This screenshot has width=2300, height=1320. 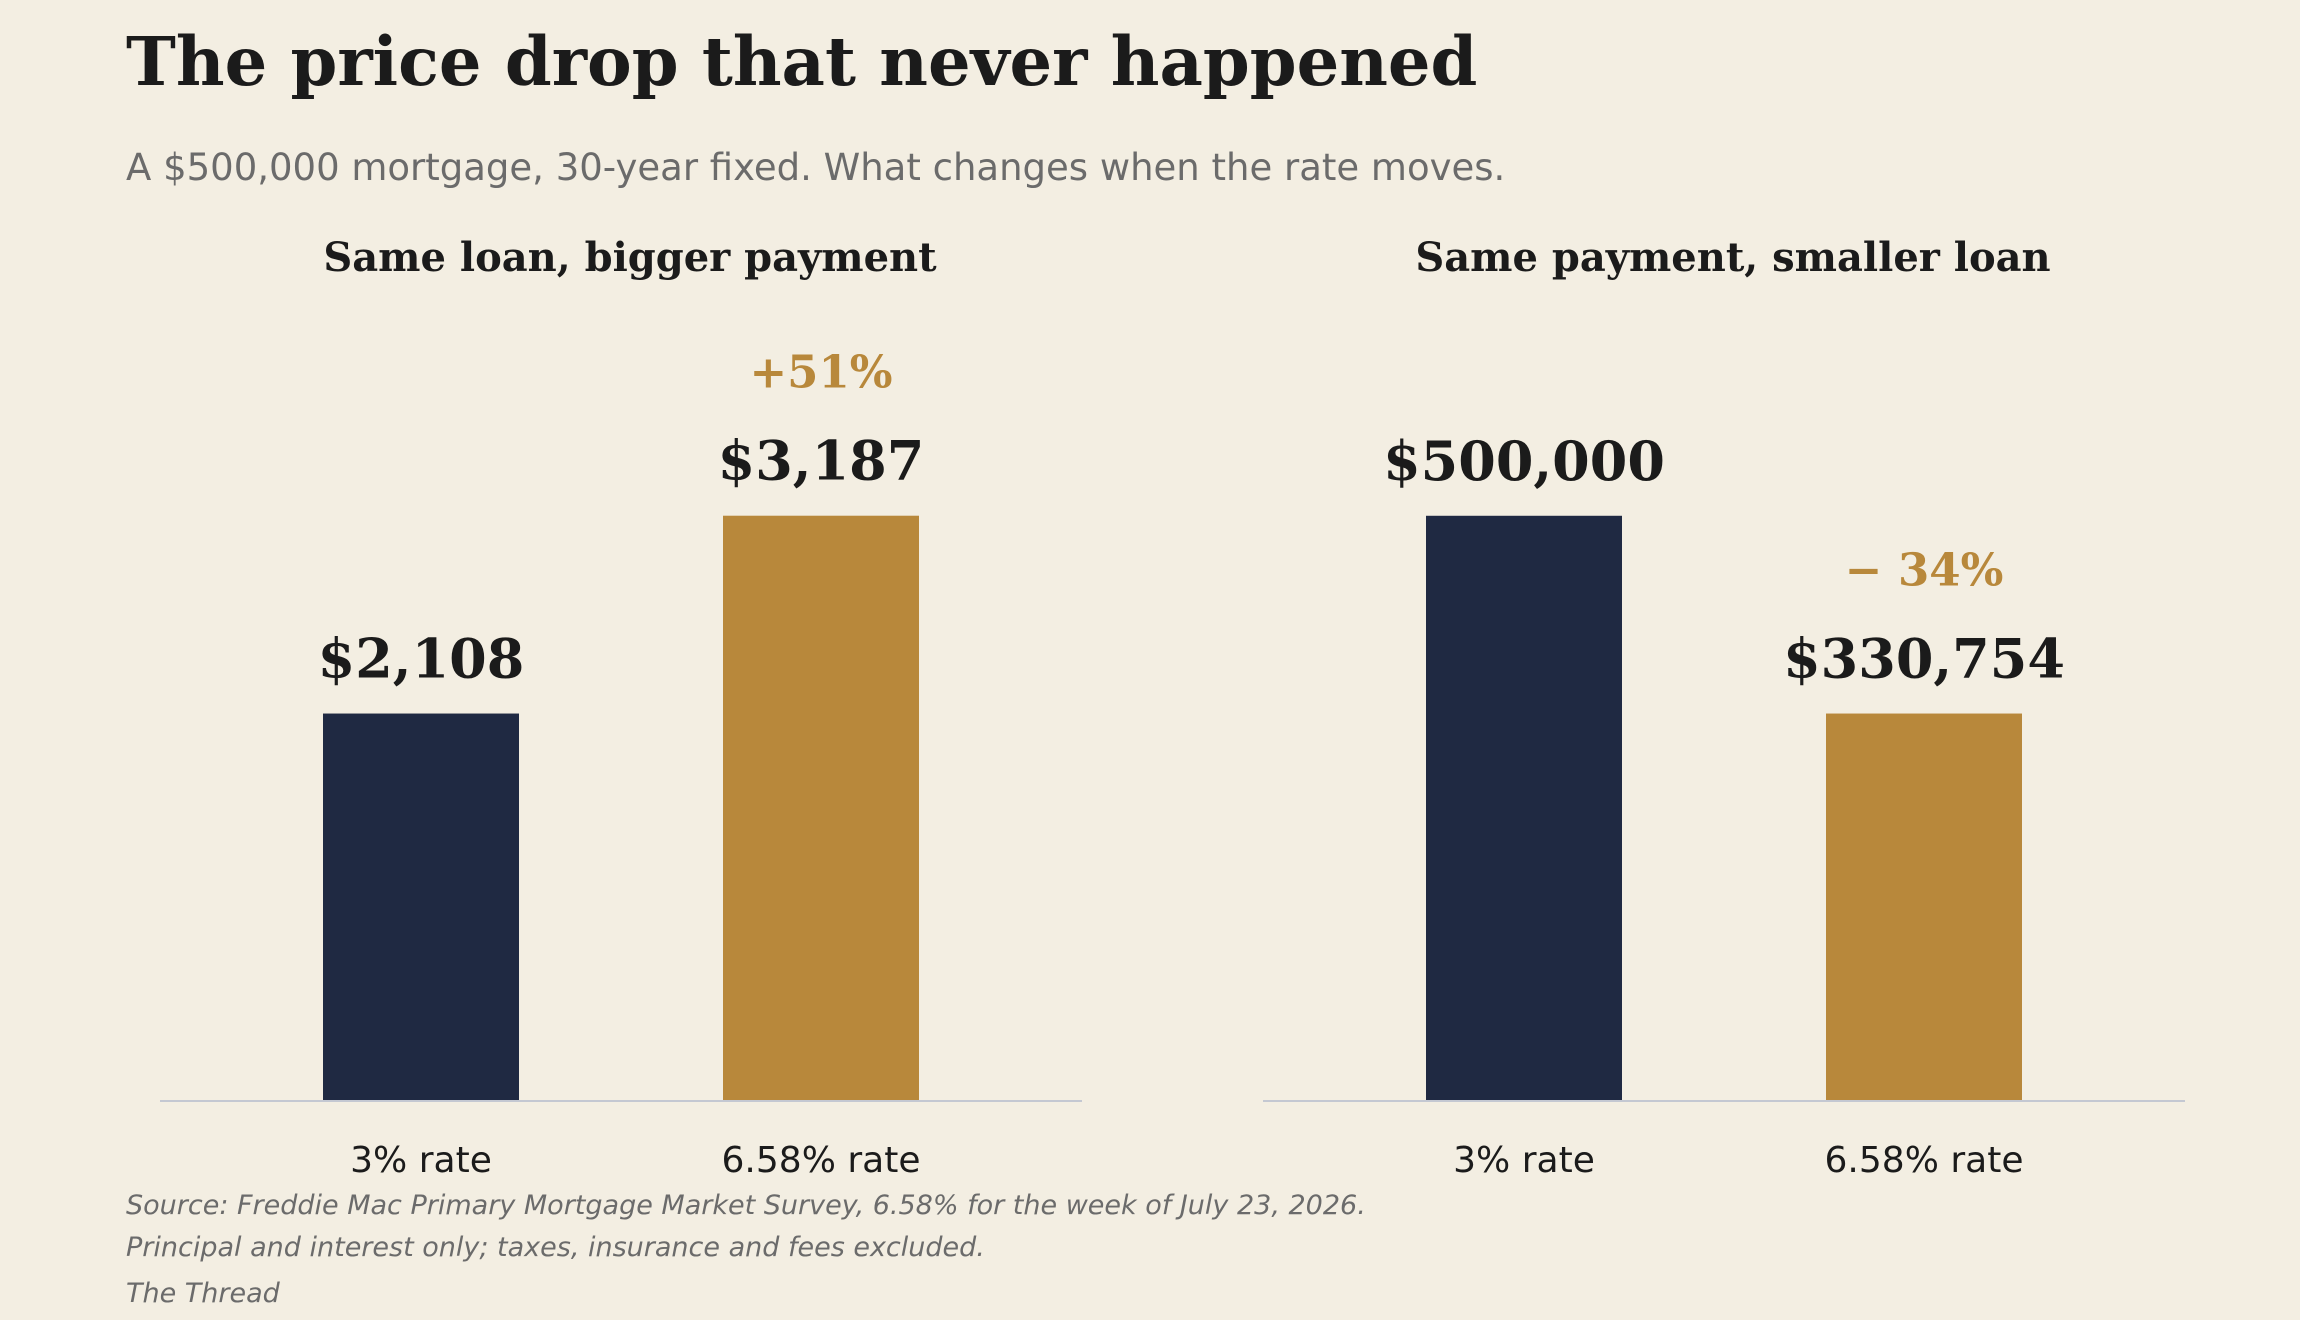 What do you see at coordinates (821, 461) in the screenshot?
I see `bar-value-label: $3,187` at bounding box center [821, 461].